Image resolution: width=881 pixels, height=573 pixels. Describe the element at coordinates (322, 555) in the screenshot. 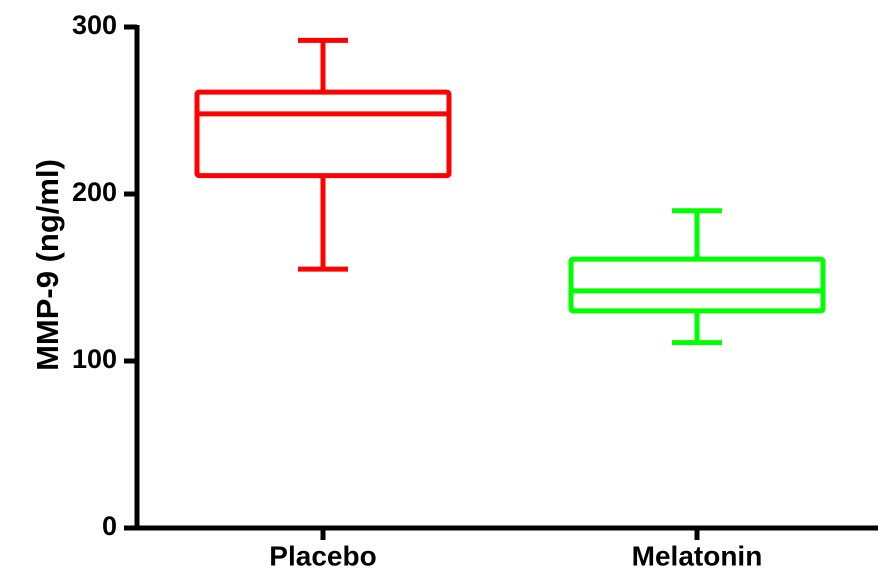

I see `x-tick-label: Placebo` at that location.